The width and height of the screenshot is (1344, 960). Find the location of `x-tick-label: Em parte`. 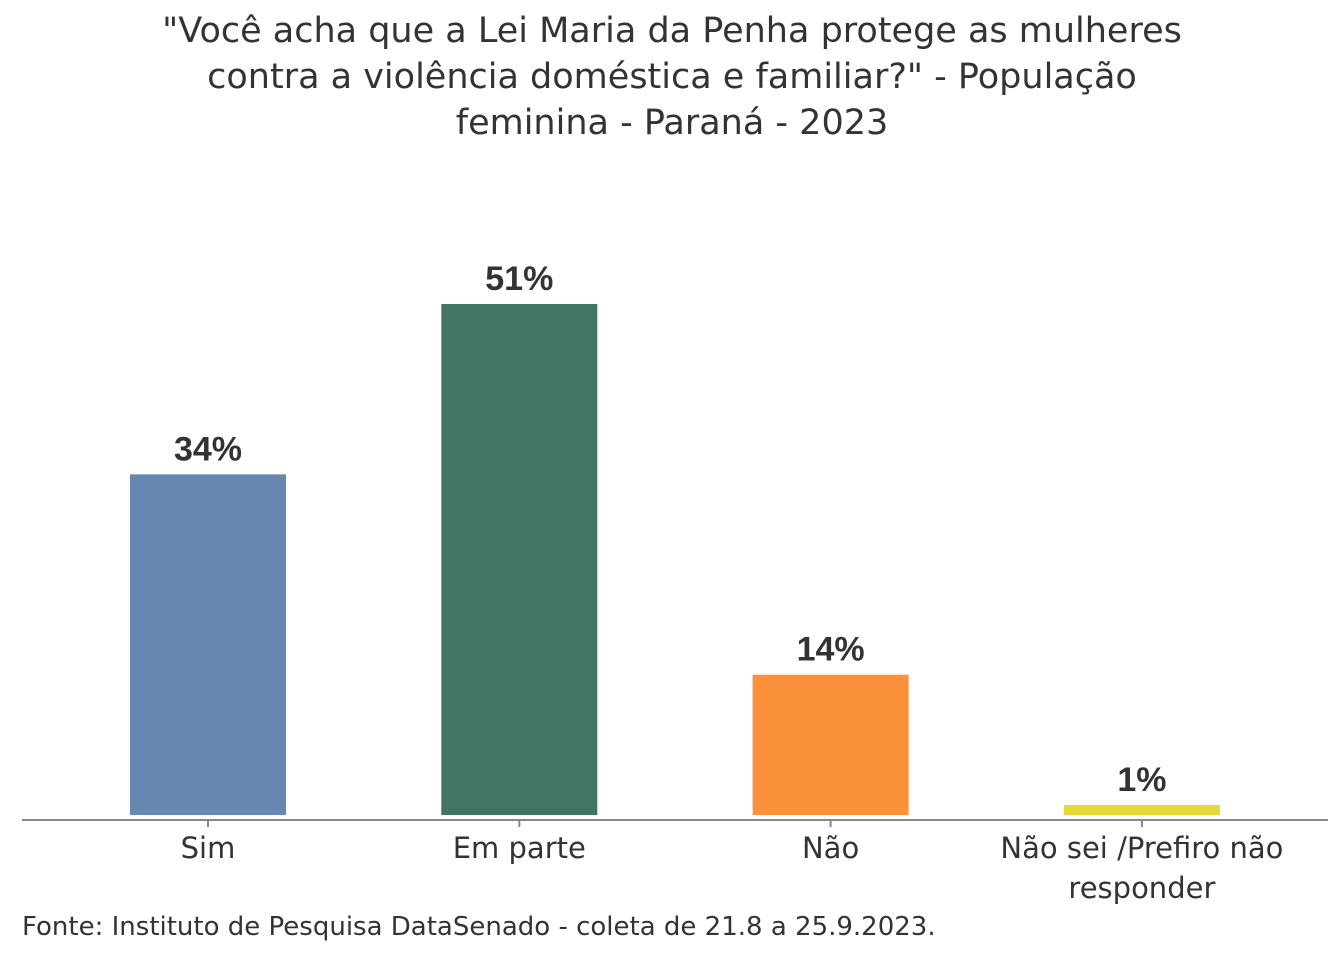

x-tick-label: Em parte is located at coordinates (519, 848).